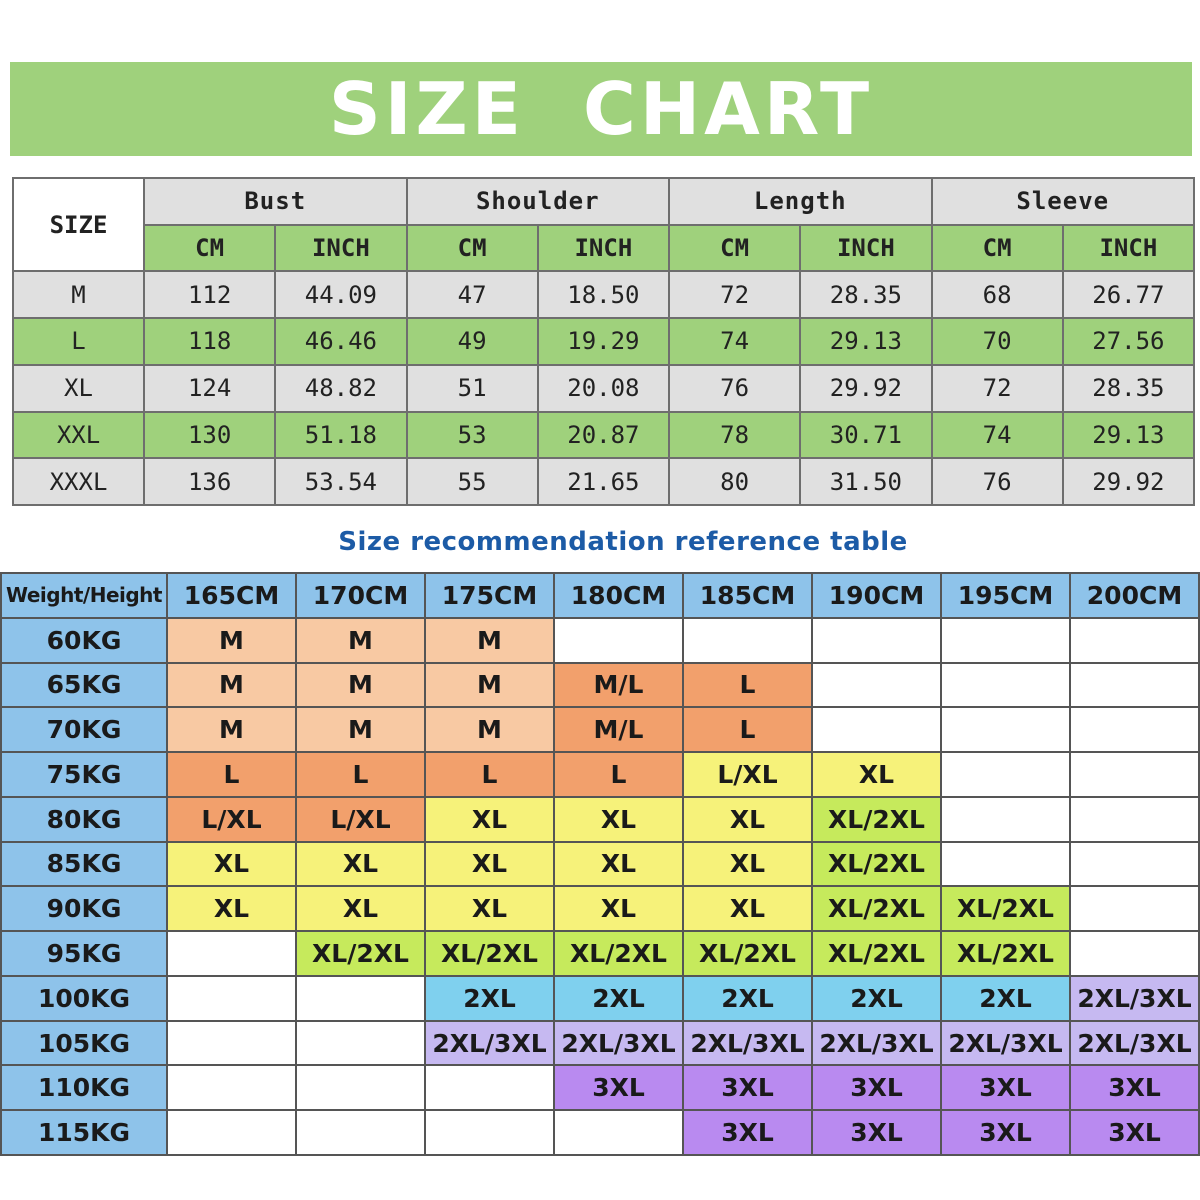  What do you see at coordinates (209, 388) in the screenshot?
I see `measurement-cell: 124` at bounding box center [209, 388].